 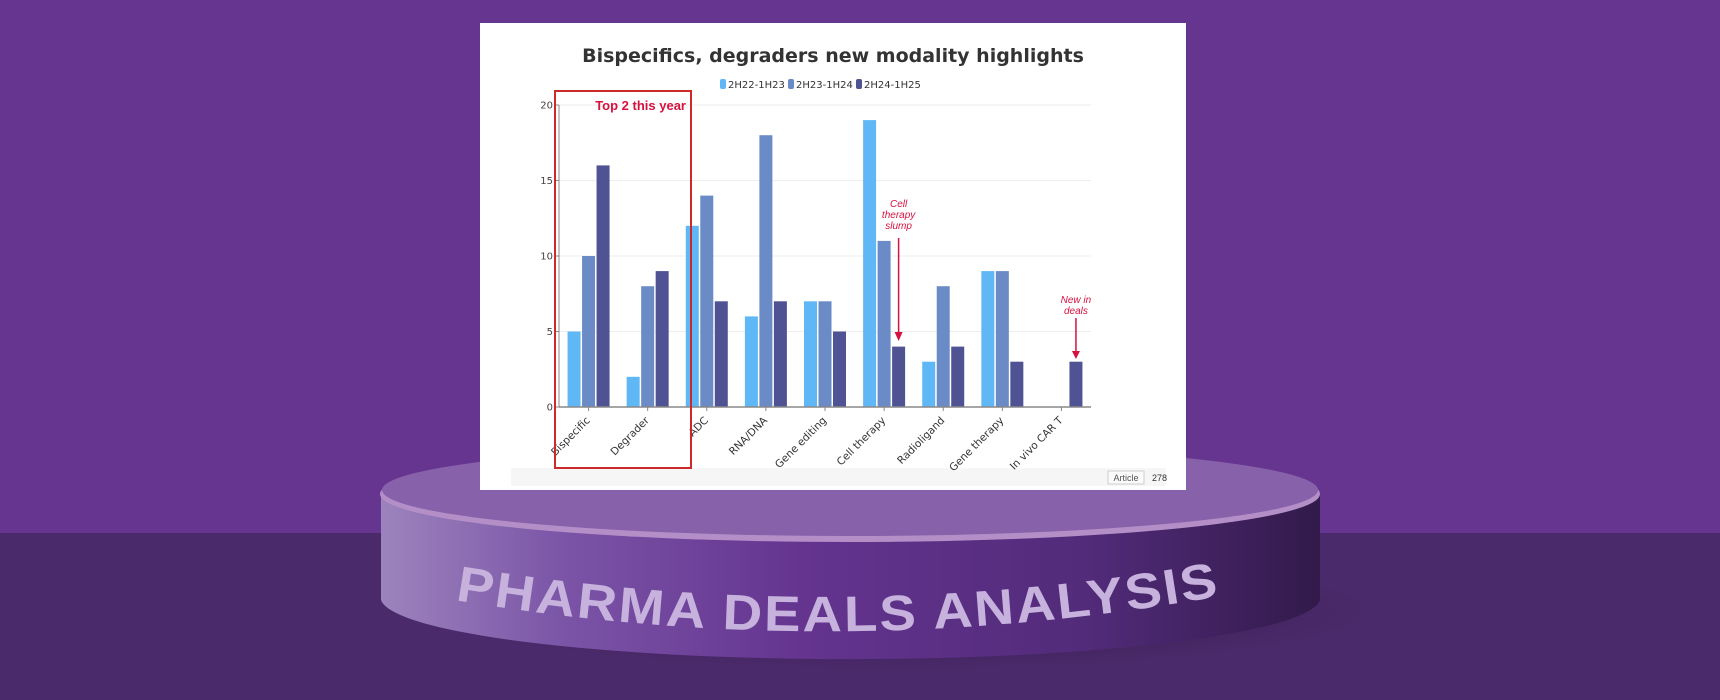 I want to click on y-tick-label: 15, so click(x=546, y=181).